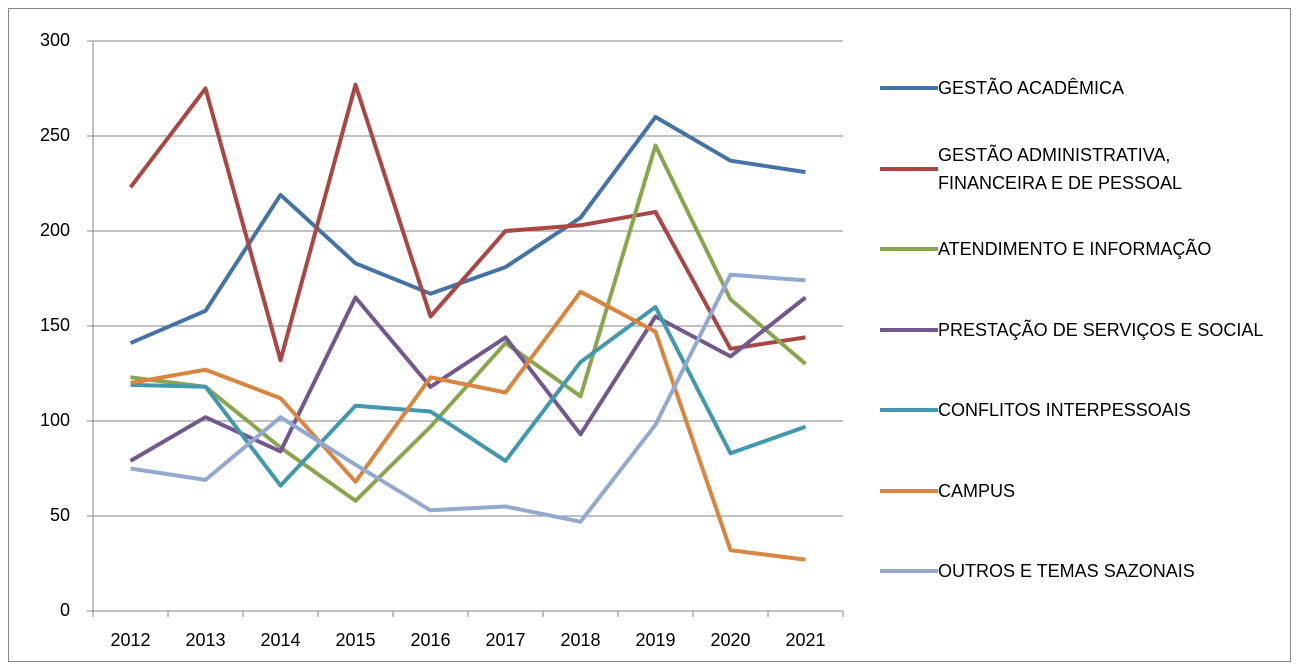  I want to click on legend-entry: PRESTAÇÃO DE SERVIÇOS E SOCIAL, so click(1081, 330).